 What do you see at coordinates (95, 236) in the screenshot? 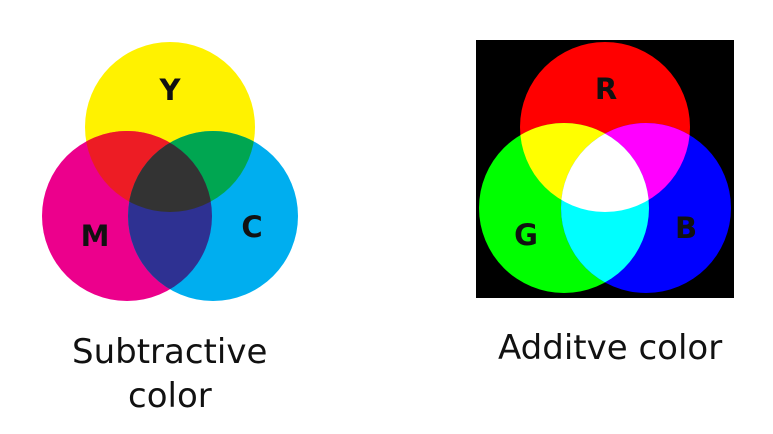
I see `label-m: M` at bounding box center [95, 236].